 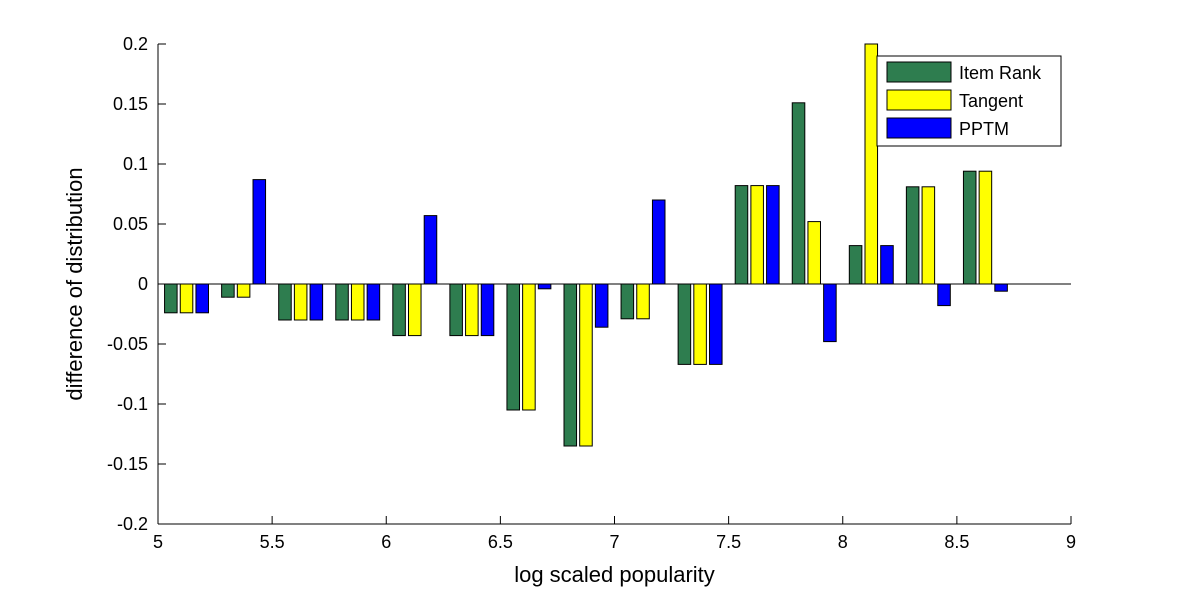 I want to click on y-tick-label: -0.1, so click(x=132, y=404).